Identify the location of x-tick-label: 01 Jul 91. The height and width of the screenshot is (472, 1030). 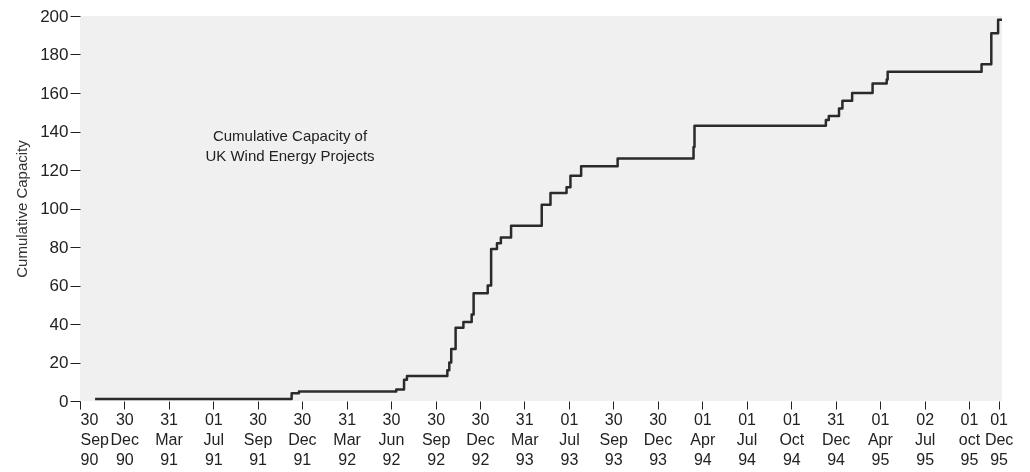
(214, 439).